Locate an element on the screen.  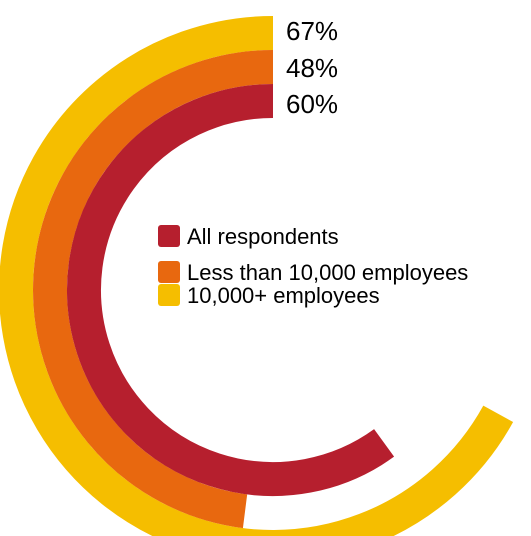
value-label-inner: 60% is located at coordinates (312, 104).